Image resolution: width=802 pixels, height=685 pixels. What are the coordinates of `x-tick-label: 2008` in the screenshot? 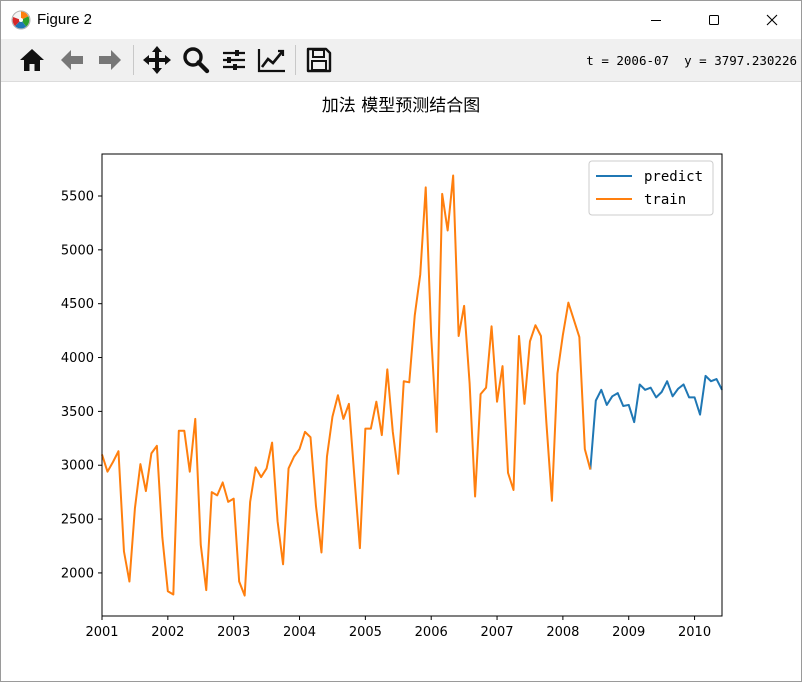 It's located at (562, 632).